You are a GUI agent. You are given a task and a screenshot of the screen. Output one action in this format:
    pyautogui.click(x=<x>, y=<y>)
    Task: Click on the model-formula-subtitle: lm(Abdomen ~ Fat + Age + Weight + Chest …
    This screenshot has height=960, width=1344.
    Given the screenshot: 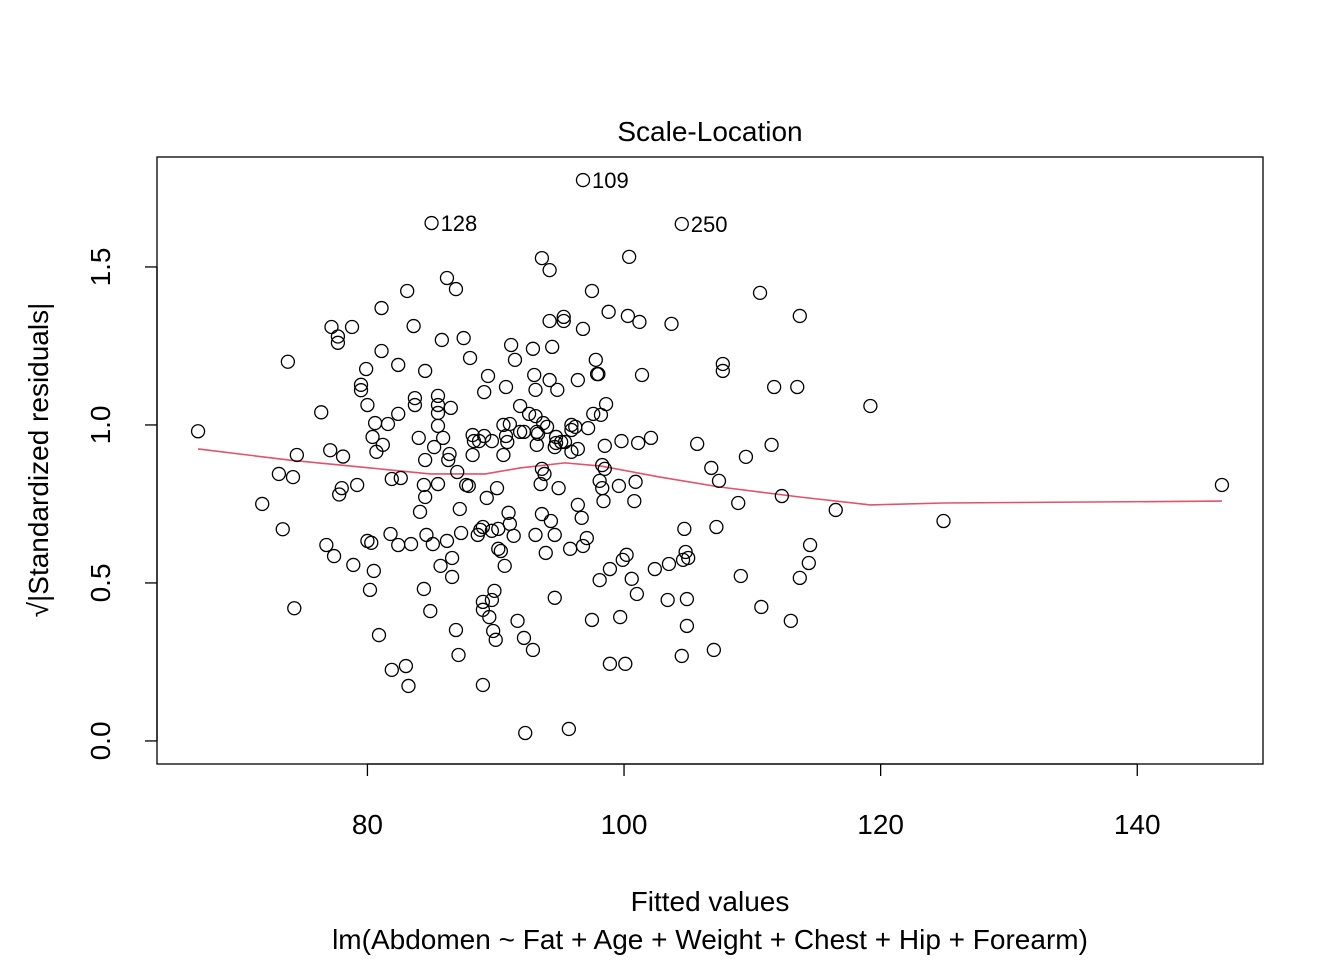 What is the action you would take?
    pyautogui.click(x=710, y=939)
    